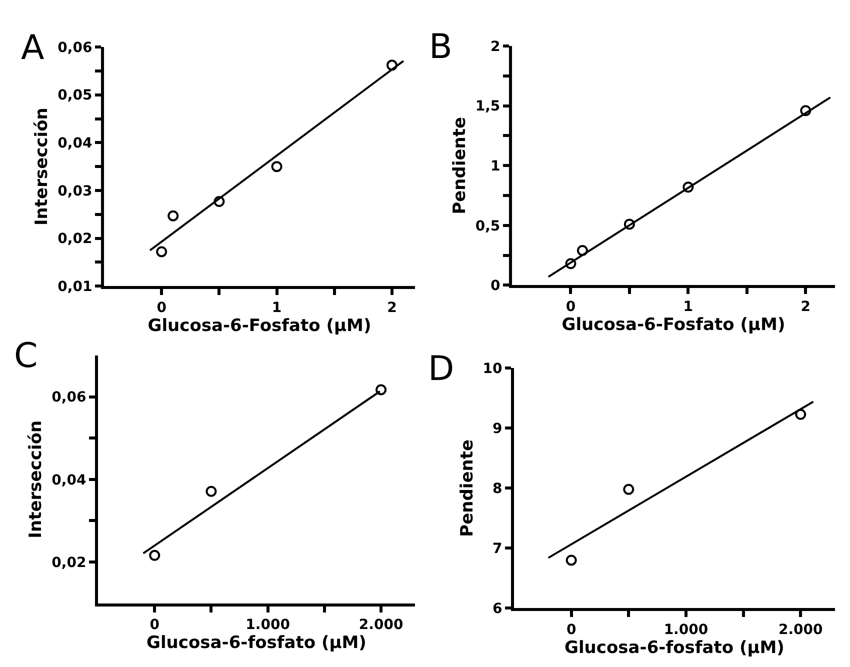 The image size is (850, 667). Describe the element at coordinates (495, 46) in the screenshot. I see `y-tick-label: 2` at that location.